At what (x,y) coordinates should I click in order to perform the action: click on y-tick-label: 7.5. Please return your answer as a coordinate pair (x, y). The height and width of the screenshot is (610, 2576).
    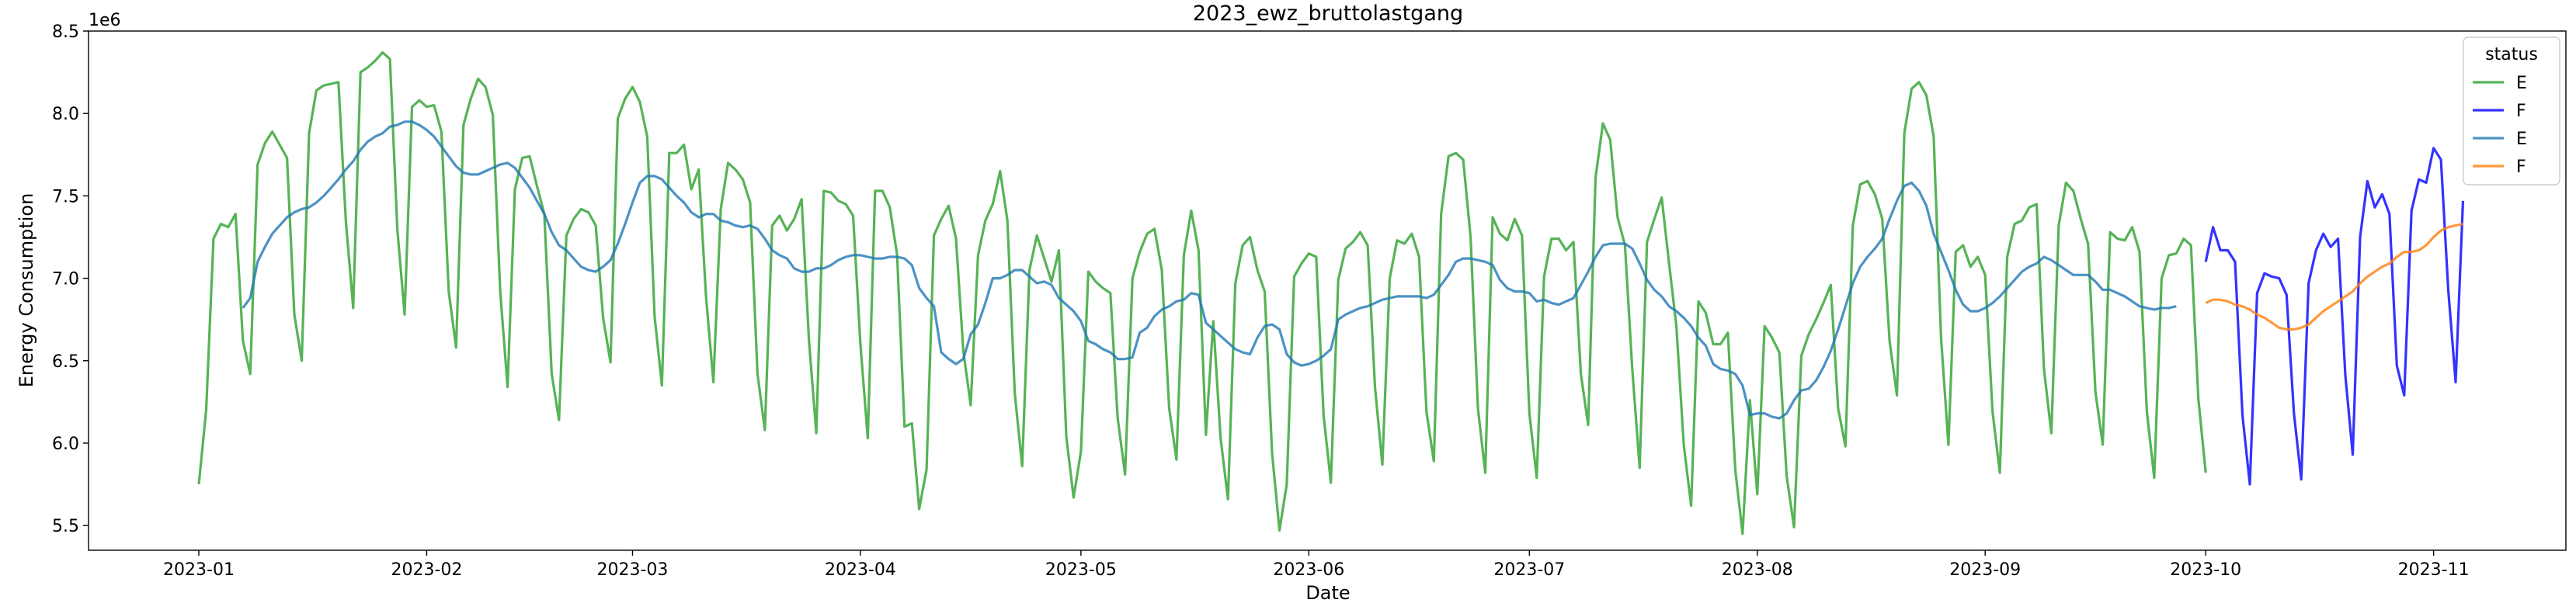
    Looking at the image, I should click on (65, 196).